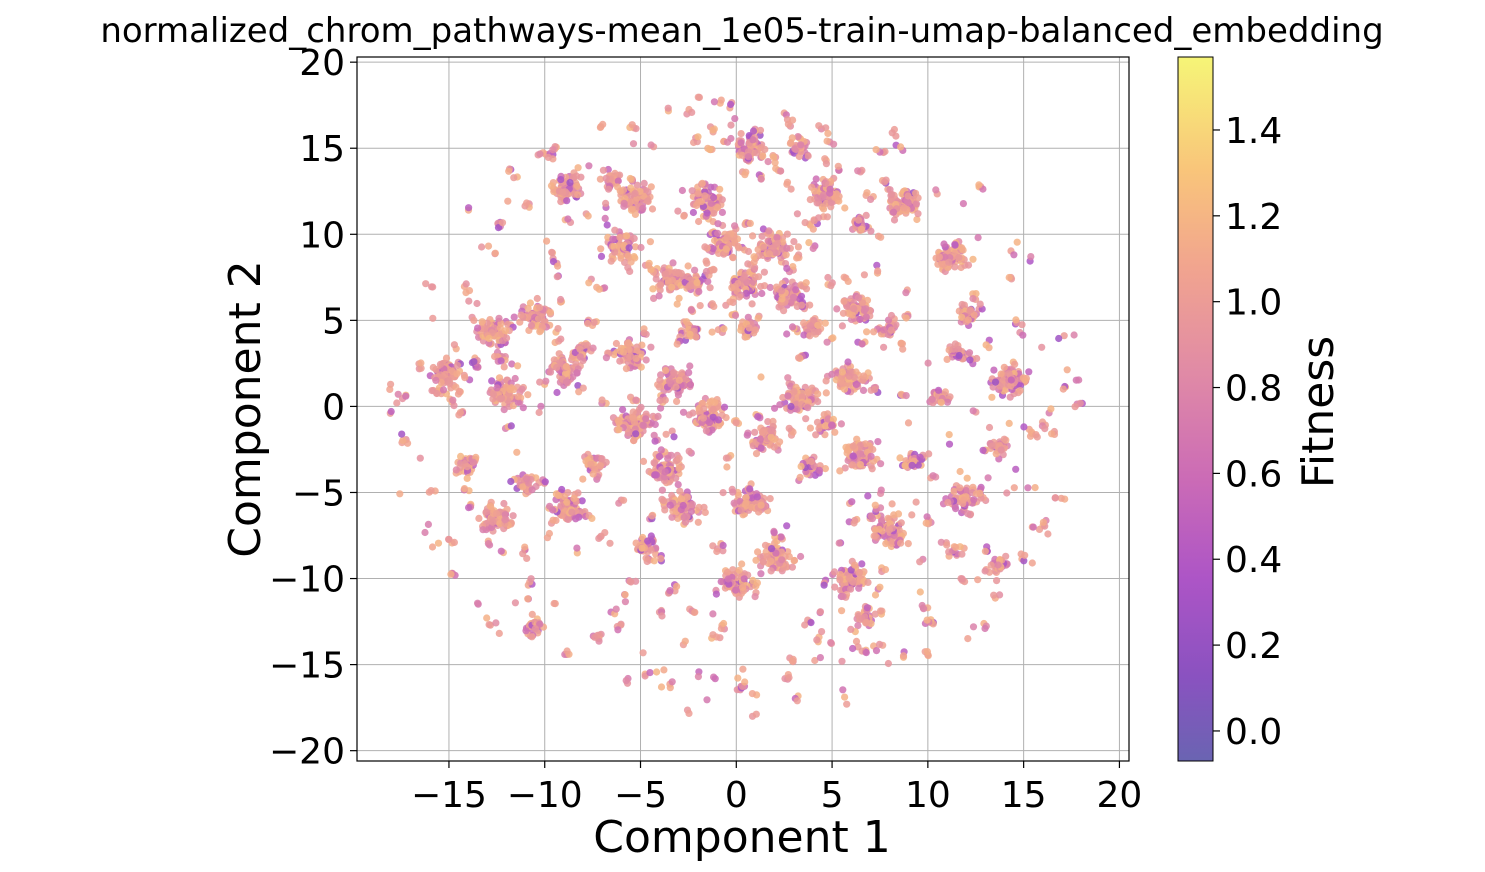 This screenshot has width=1485, height=872. I want to click on x-tick-label: 0, so click(736, 795).